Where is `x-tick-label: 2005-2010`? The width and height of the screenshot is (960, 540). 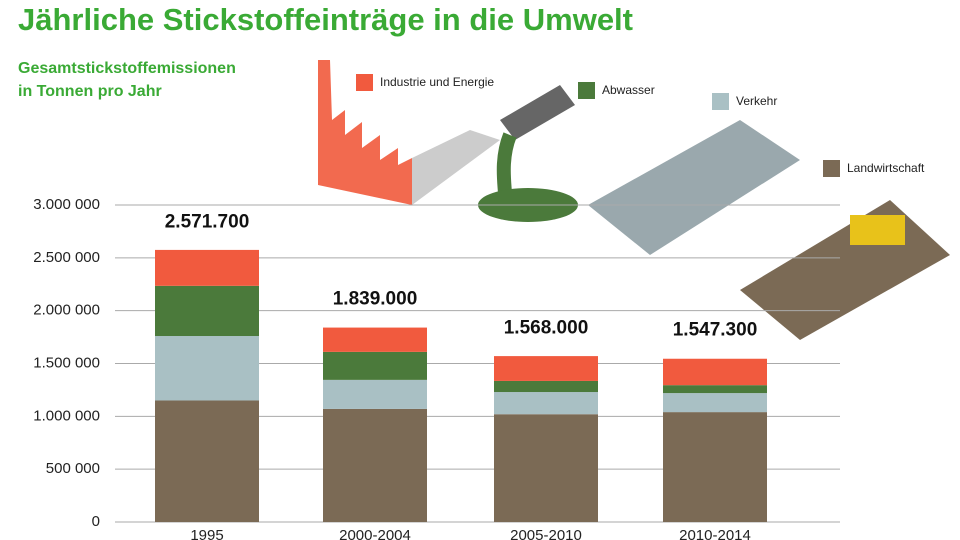 x-tick-label: 2005-2010 is located at coordinates (546, 533).